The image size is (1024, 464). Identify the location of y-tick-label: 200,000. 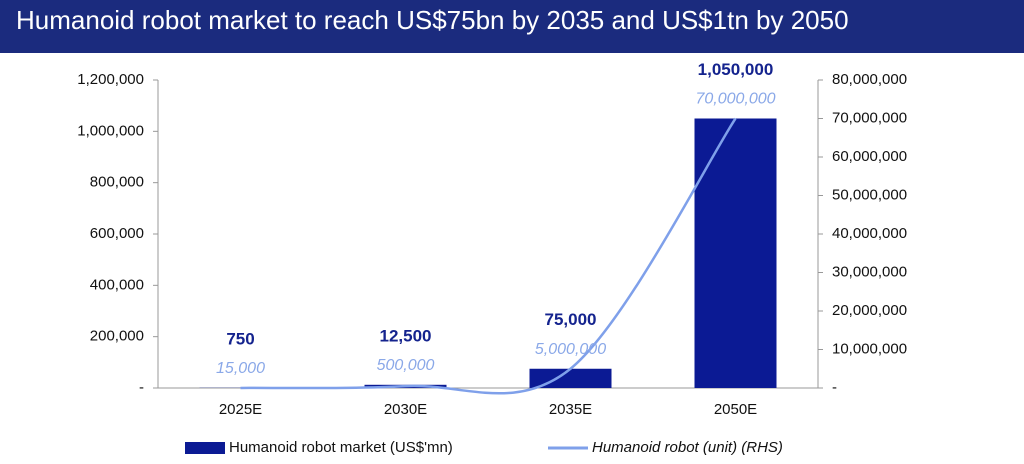
(117, 336).